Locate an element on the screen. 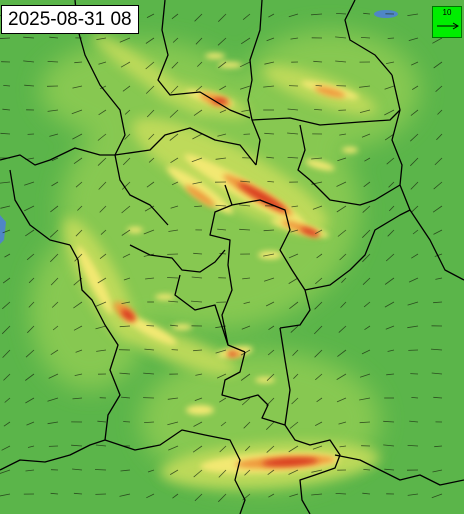 This screenshot has height=514, width=464. border-center-east is located at coordinates (271, 264).